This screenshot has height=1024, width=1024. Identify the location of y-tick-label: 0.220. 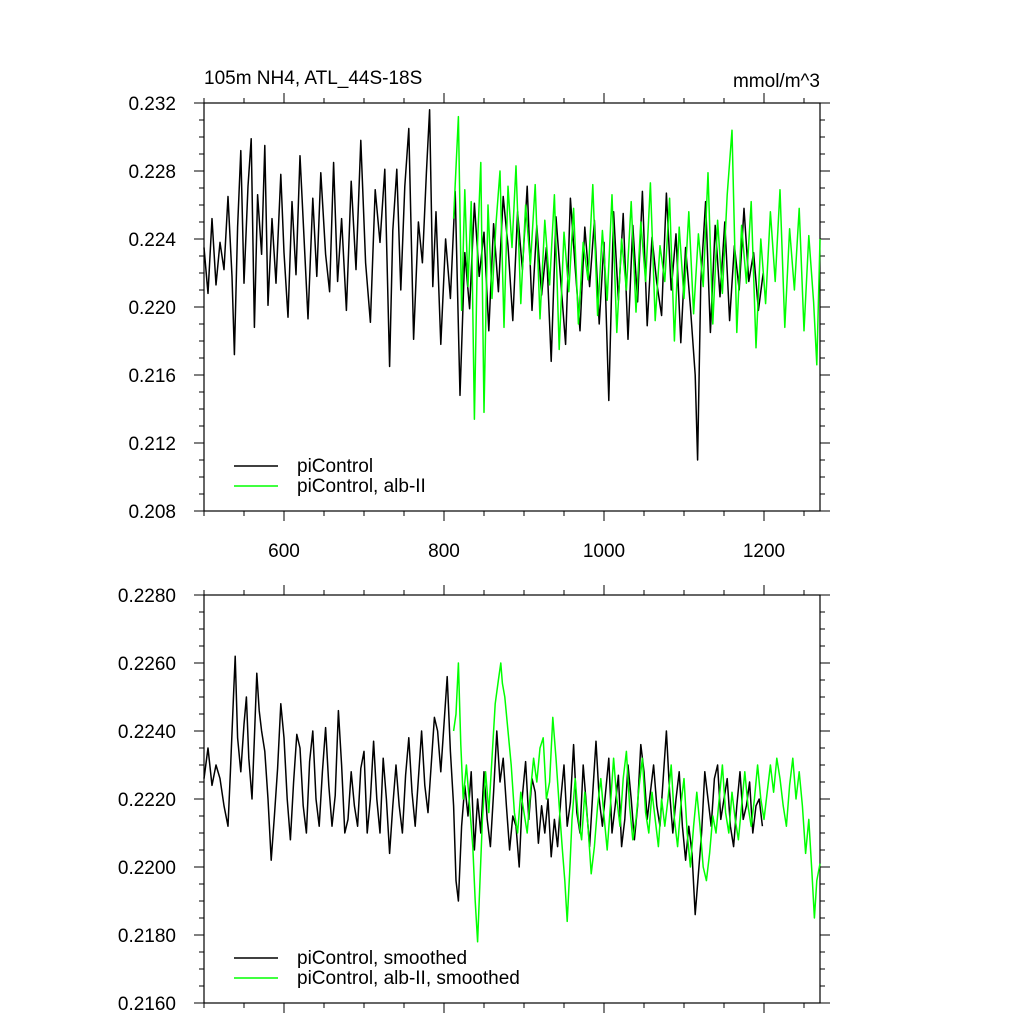
(152, 308).